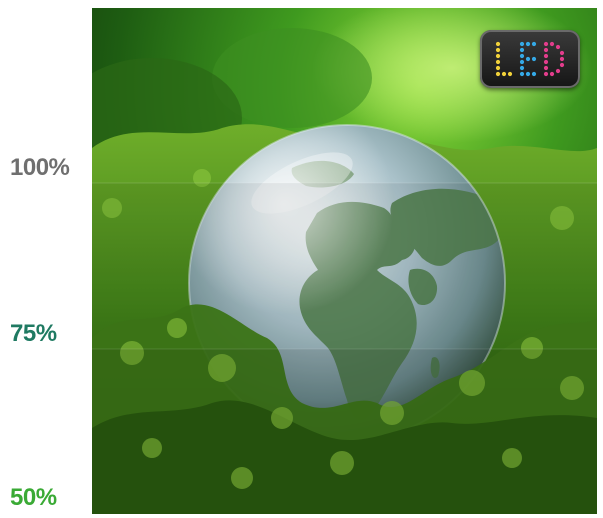 The image size is (603, 518). I want to click on led-letter-d, so click(554, 59).